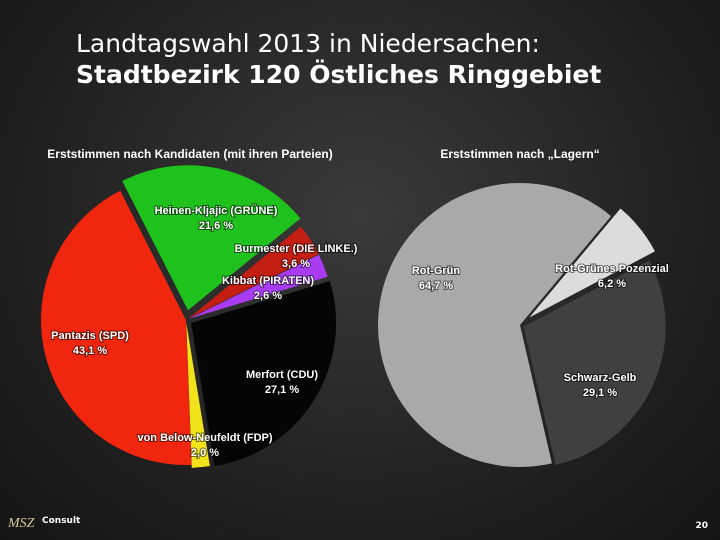 The image size is (720, 540). Describe the element at coordinates (61, 521) in the screenshot. I see `logo-sub: Consult` at that location.